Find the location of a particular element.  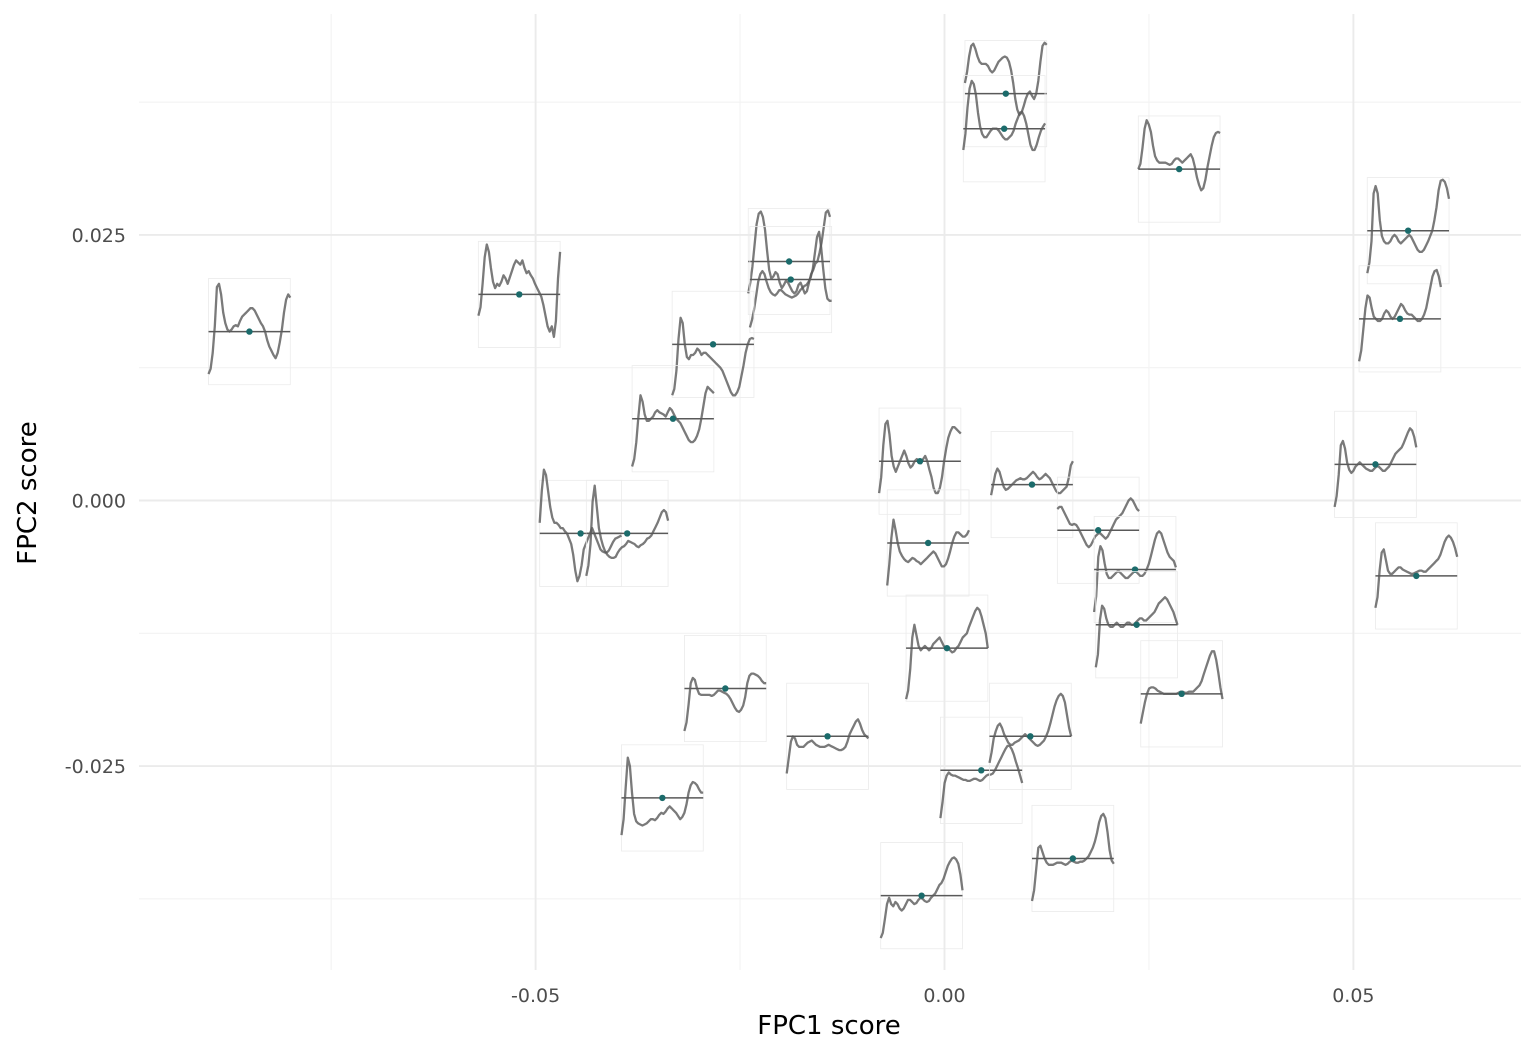

x-tick-label: 0.00 is located at coordinates (944, 996).